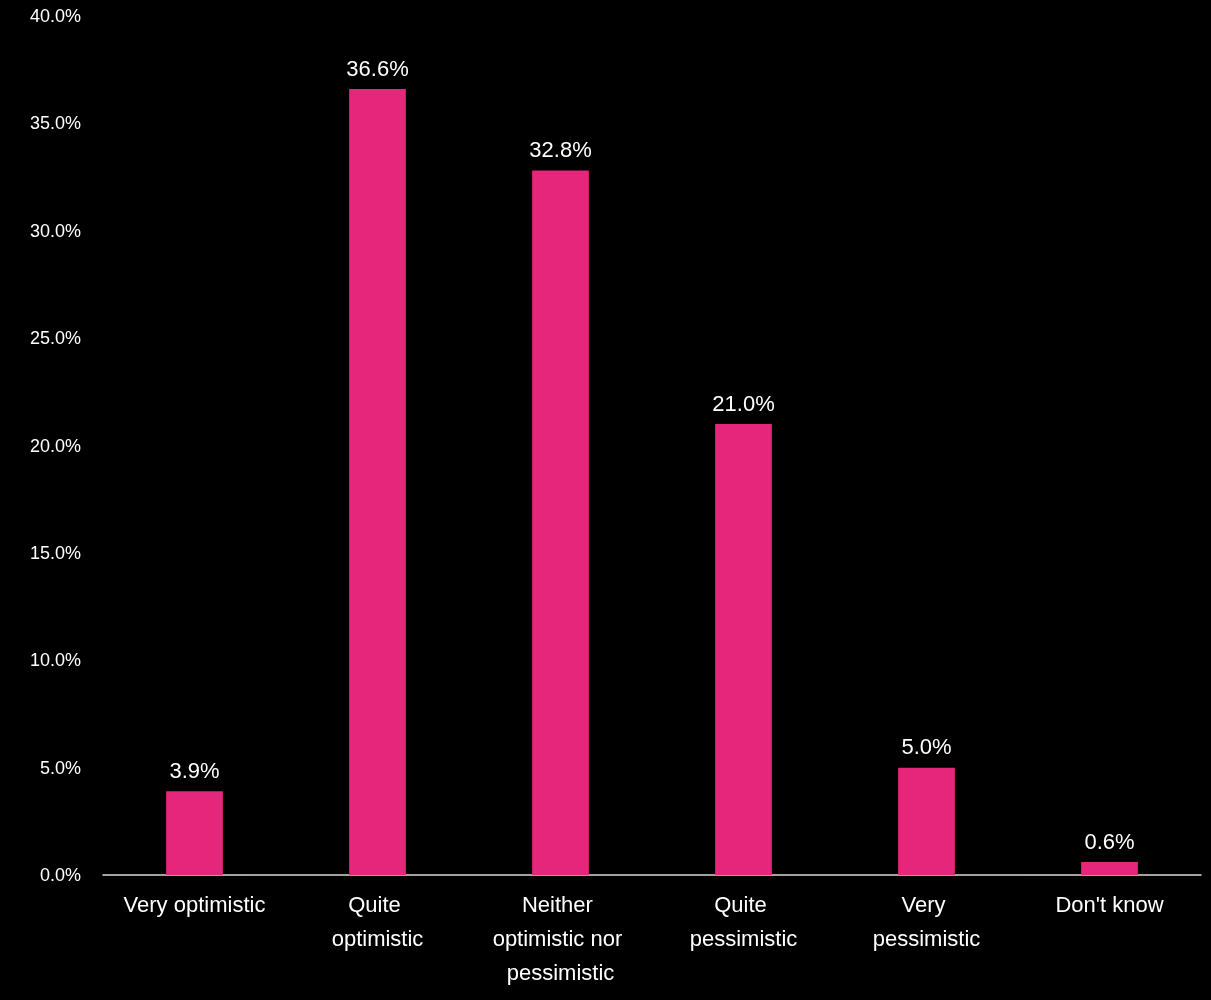  Describe the element at coordinates (55, 123) in the screenshot. I see `y-tick-label: 35.0%` at that location.